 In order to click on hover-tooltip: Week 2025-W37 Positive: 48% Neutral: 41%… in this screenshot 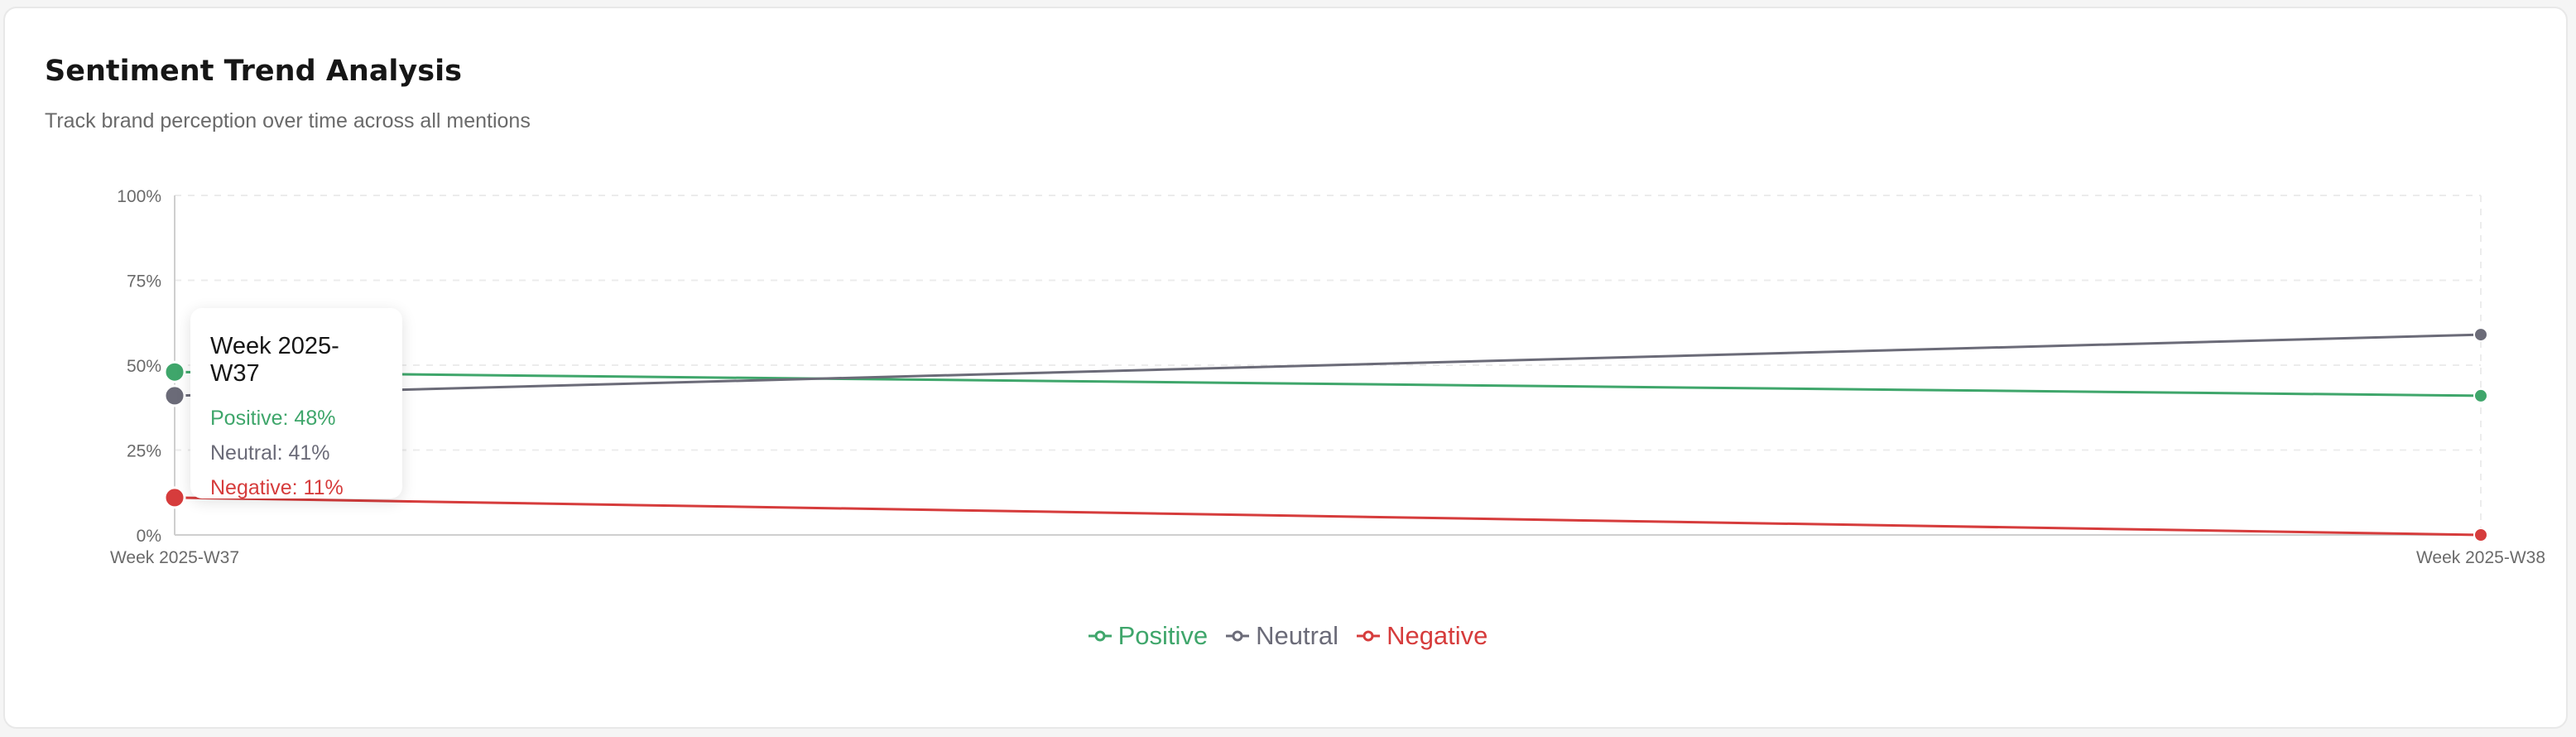, I will do `click(296, 403)`.